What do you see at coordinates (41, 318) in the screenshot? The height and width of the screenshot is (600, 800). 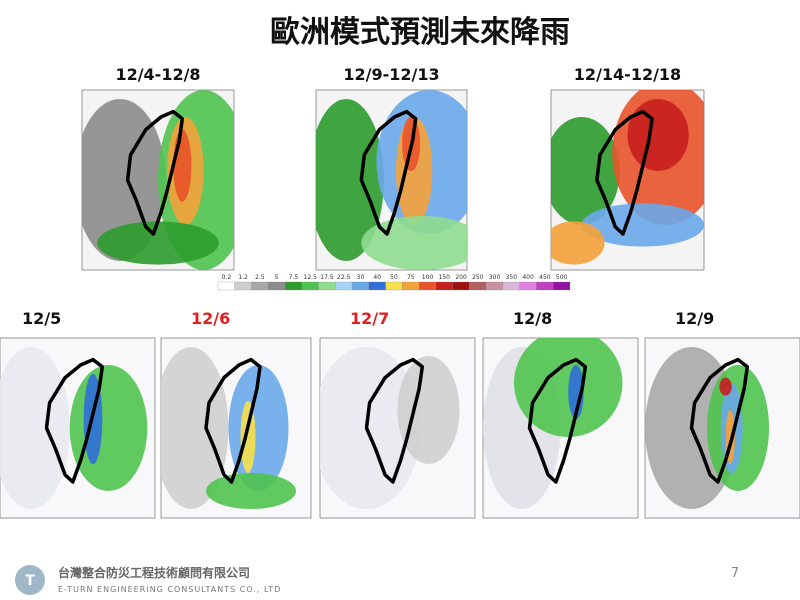 I see `day-label: 12/5` at bounding box center [41, 318].